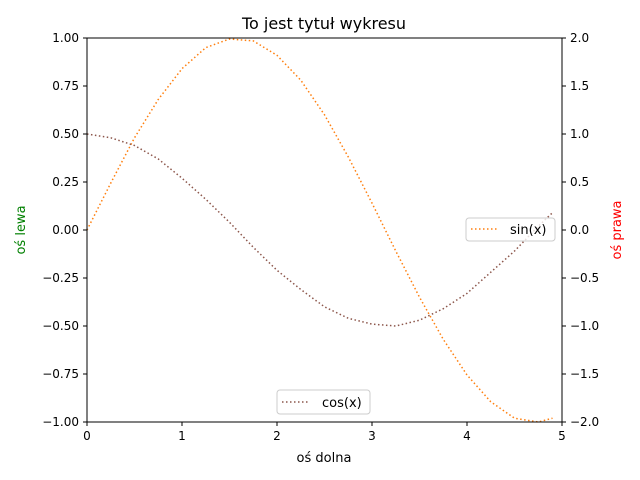  Describe the element at coordinates (65, 38) in the screenshot. I see `left-y-tick-label: 1.00` at that location.